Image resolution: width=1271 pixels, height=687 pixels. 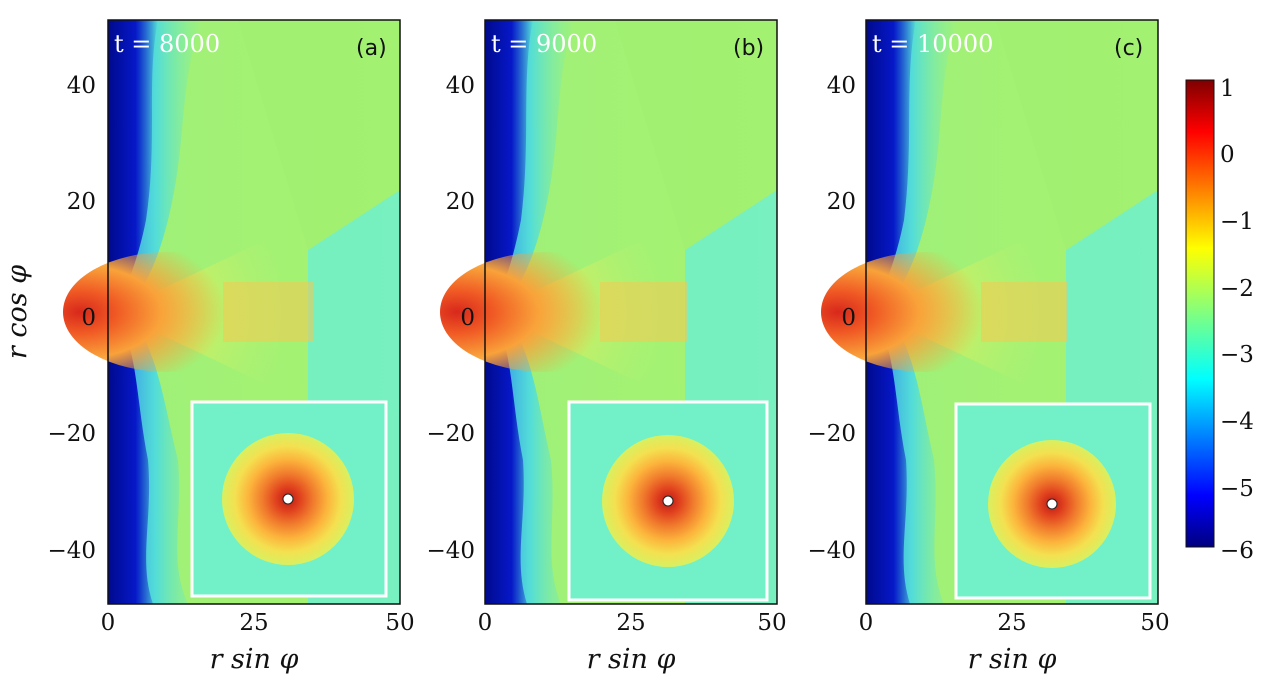 What do you see at coordinates (544, 44) in the screenshot?
I see `time-label-b: t = 9000` at bounding box center [544, 44].